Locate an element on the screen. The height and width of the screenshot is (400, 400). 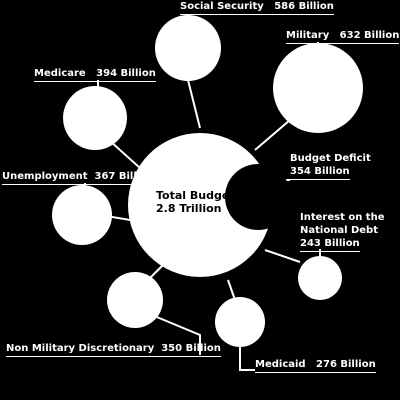
social-security-label: Social Security 586 Billion is located at coordinates (257, 8).